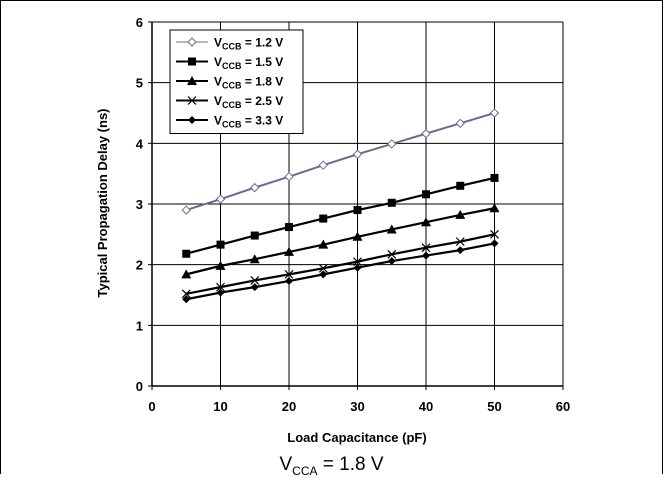 The image size is (663, 478). What do you see at coordinates (357, 406) in the screenshot?
I see `x-tick-label: 30` at bounding box center [357, 406].